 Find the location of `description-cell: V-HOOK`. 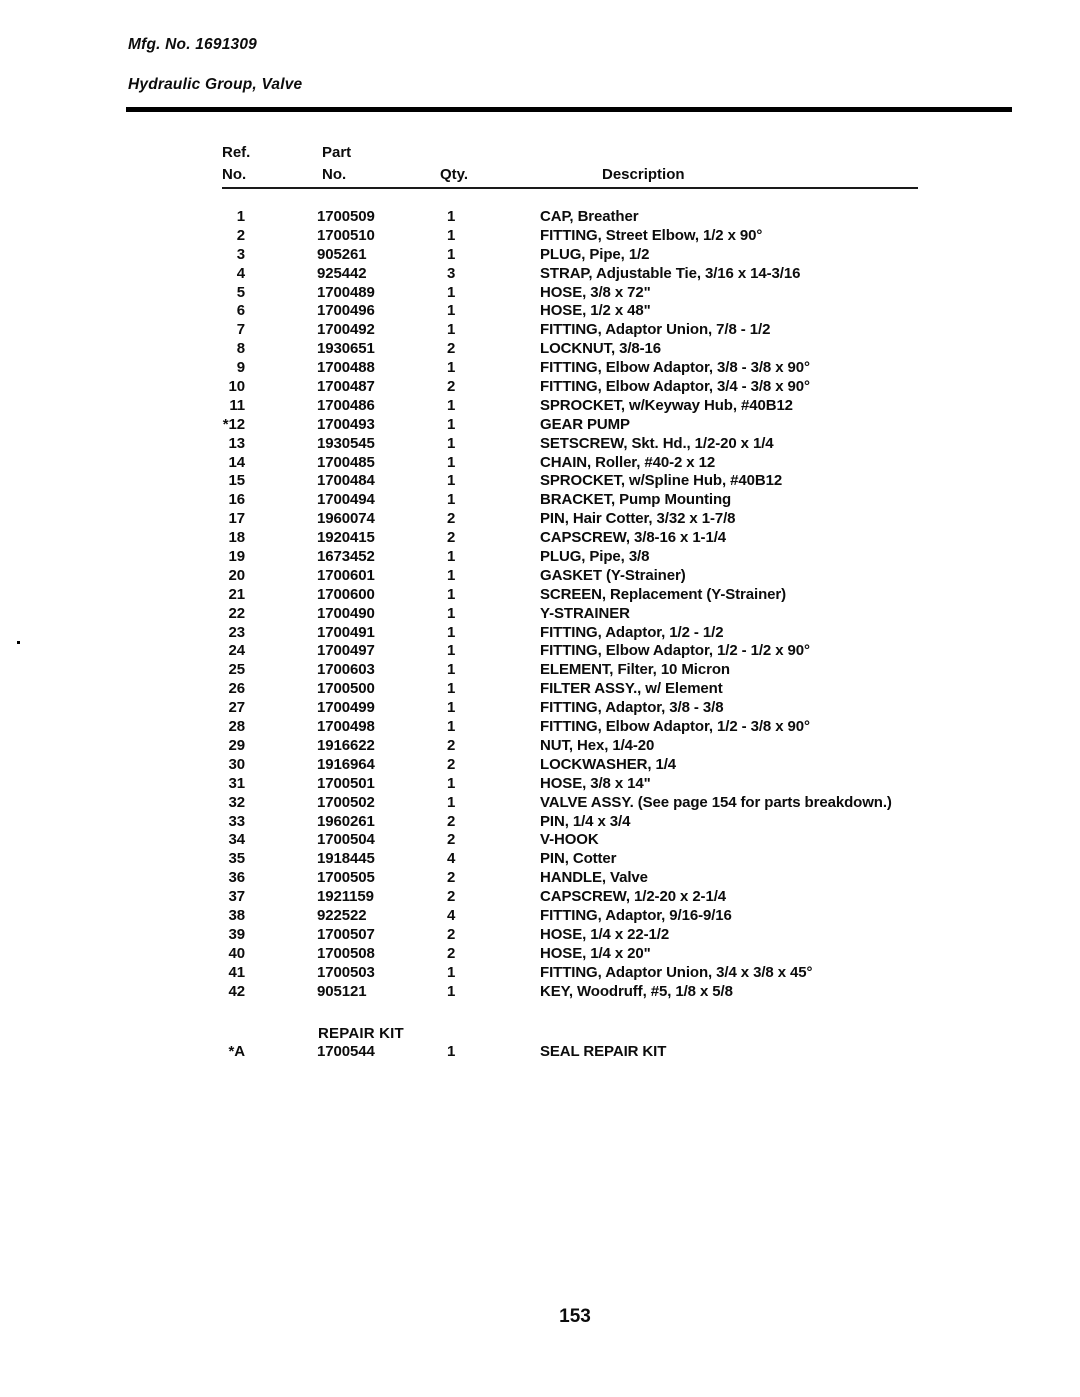

description-cell: V-HOOK is located at coordinates (569, 840).